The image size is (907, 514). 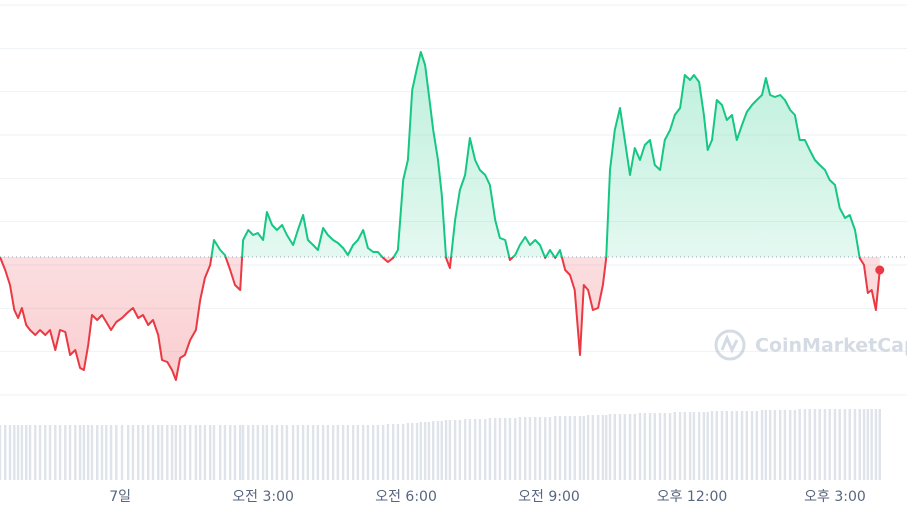 I want to click on last-point, so click(x=880, y=270).